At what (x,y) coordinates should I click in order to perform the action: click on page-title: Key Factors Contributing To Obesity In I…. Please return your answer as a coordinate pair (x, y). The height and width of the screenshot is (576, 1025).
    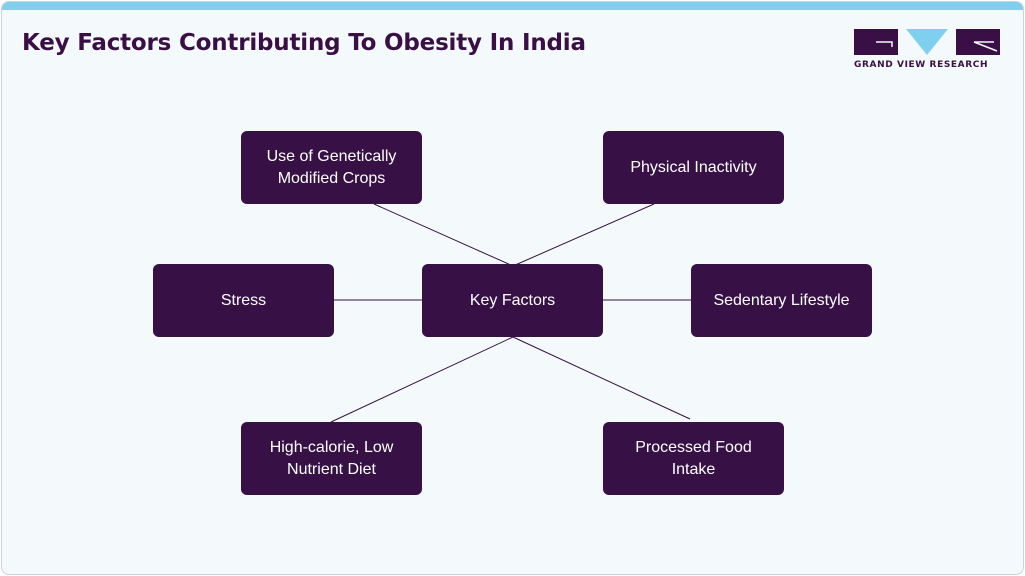
    Looking at the image, I should click on (304, 43).